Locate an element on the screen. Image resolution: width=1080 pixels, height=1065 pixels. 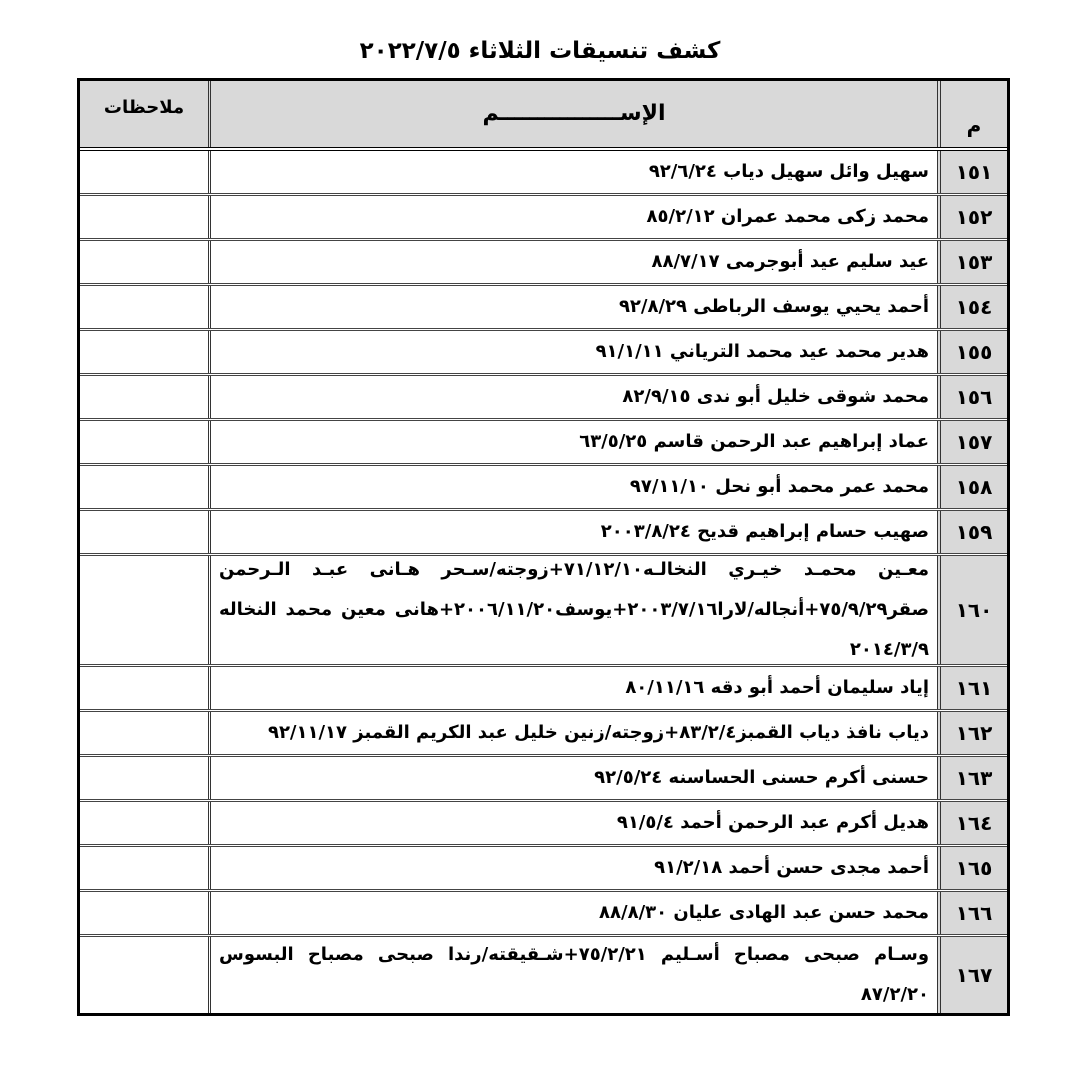
cell-name: صهيب حسام إبراهيم قديح ٢٠٠٣/٨/٢٤ is located at coordinates (572, 532).